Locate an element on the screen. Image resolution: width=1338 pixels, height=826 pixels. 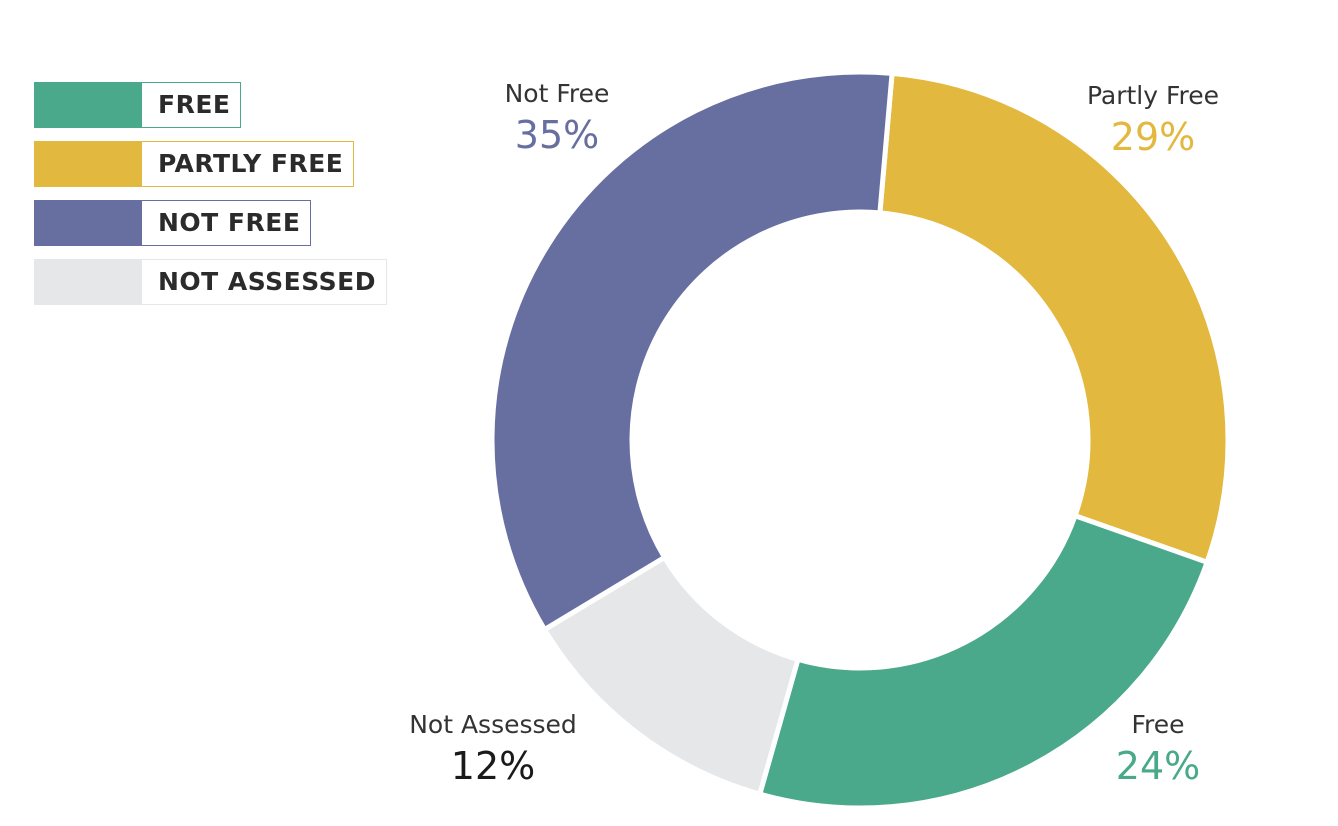
slice-value-not-assessed: 12% is located at coordinates (493, 766).